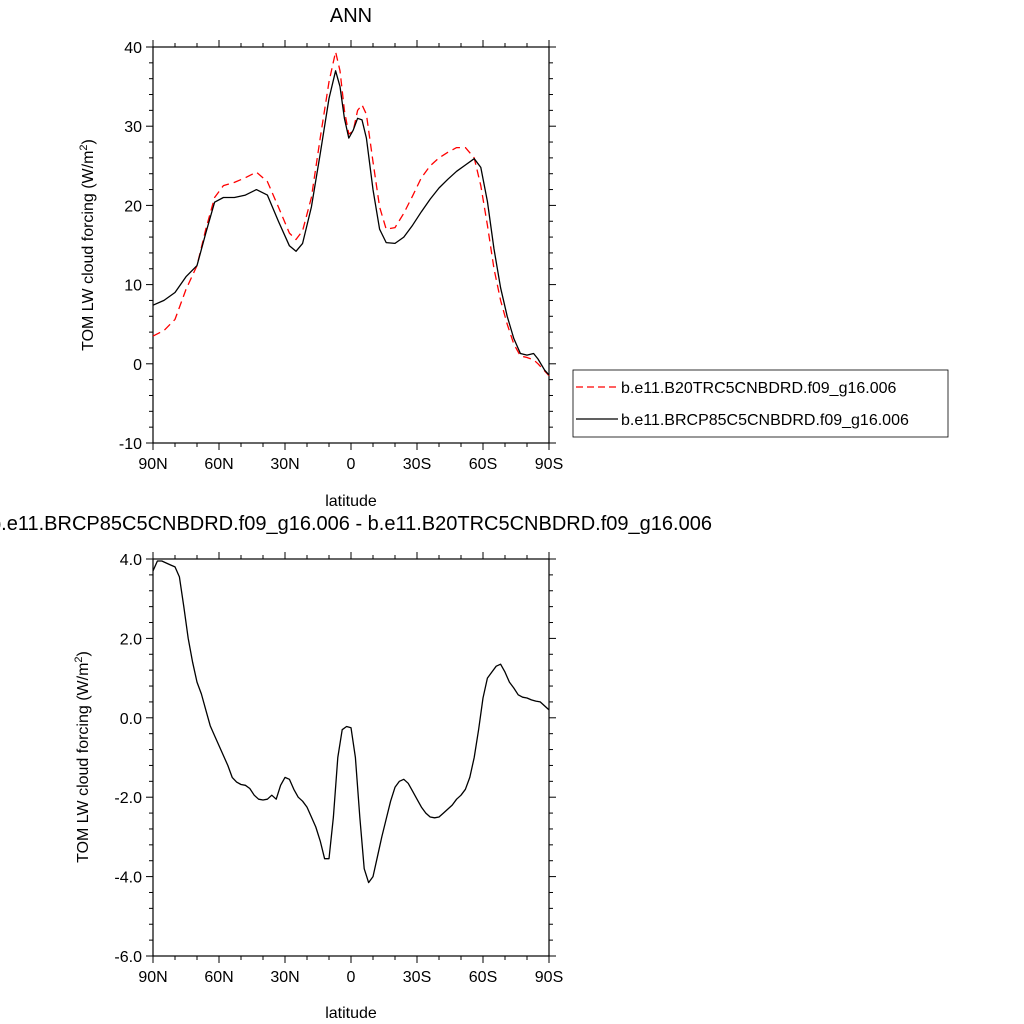  Describe the element at coordinates (128, 957) in the screenshot. I see `y-tick-label: -6.0` at that location.